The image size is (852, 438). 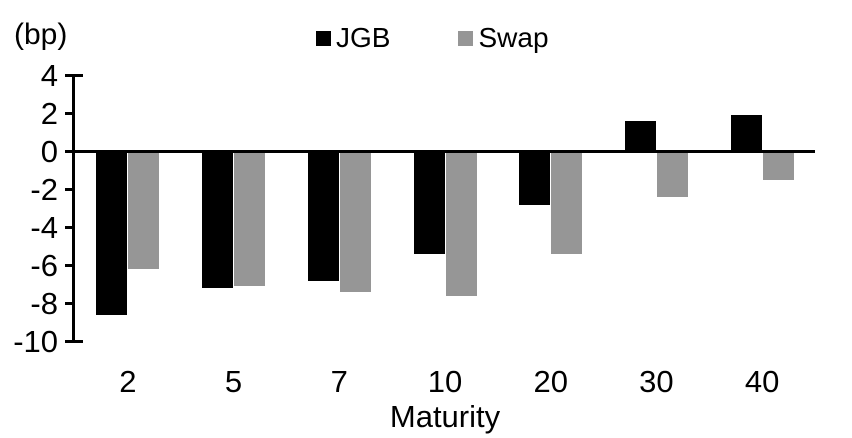 I want to click on y-axis-tick-label: -10, so click(x=35, y=341).